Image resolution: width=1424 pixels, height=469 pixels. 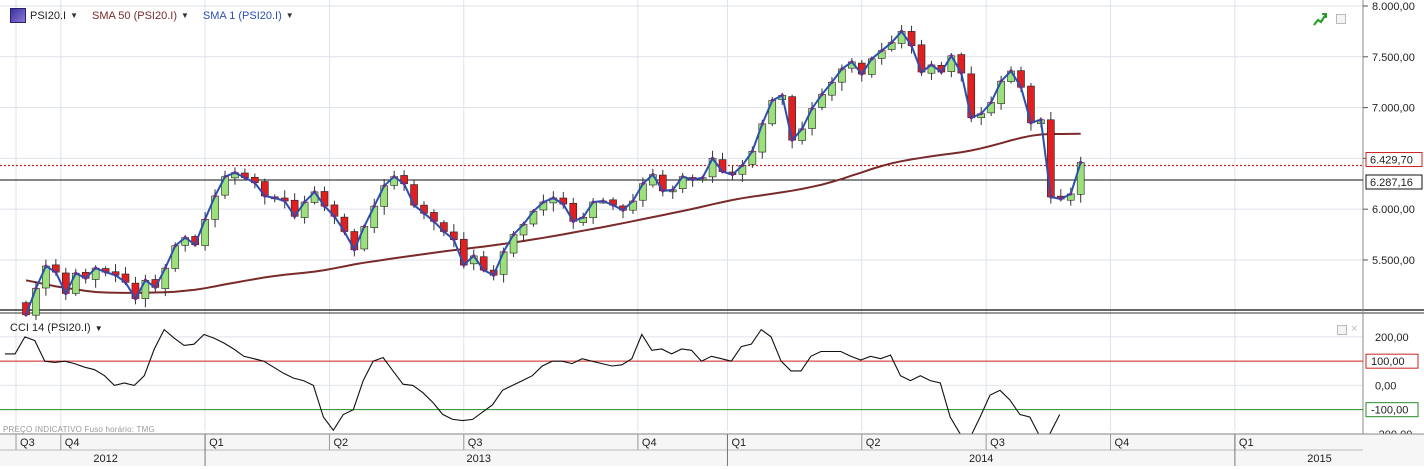 What do you see at coordinates (1320, 19) in the screenshot?
I see `trend-icon` at bounding box center [1320, 19].